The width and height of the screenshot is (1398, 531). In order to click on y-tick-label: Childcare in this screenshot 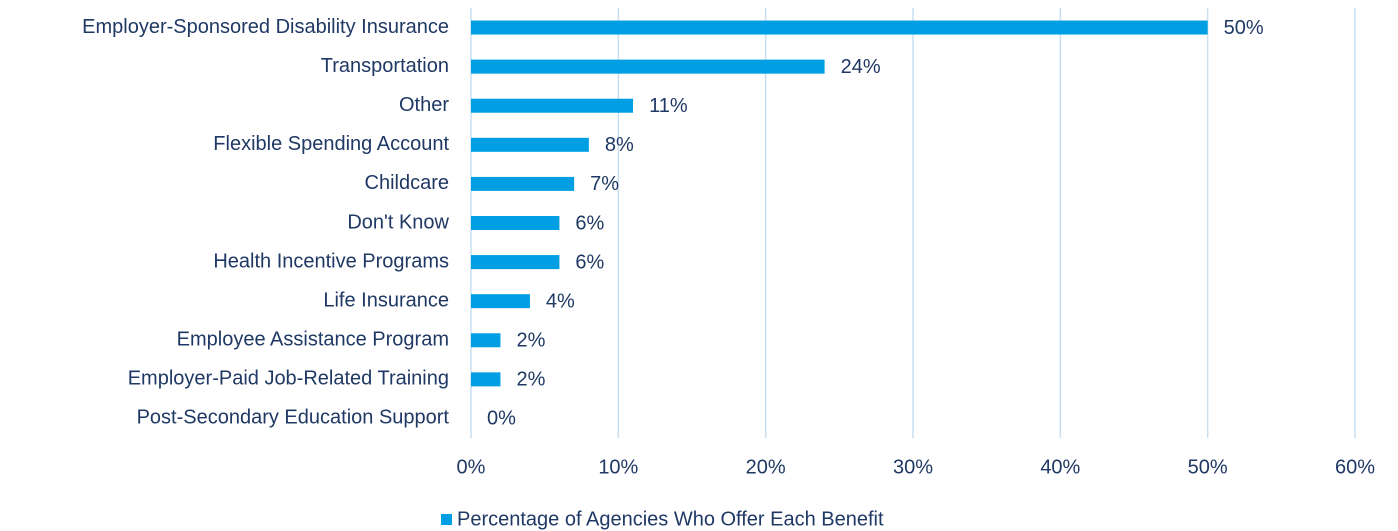, I will do `click(407, 183)`.